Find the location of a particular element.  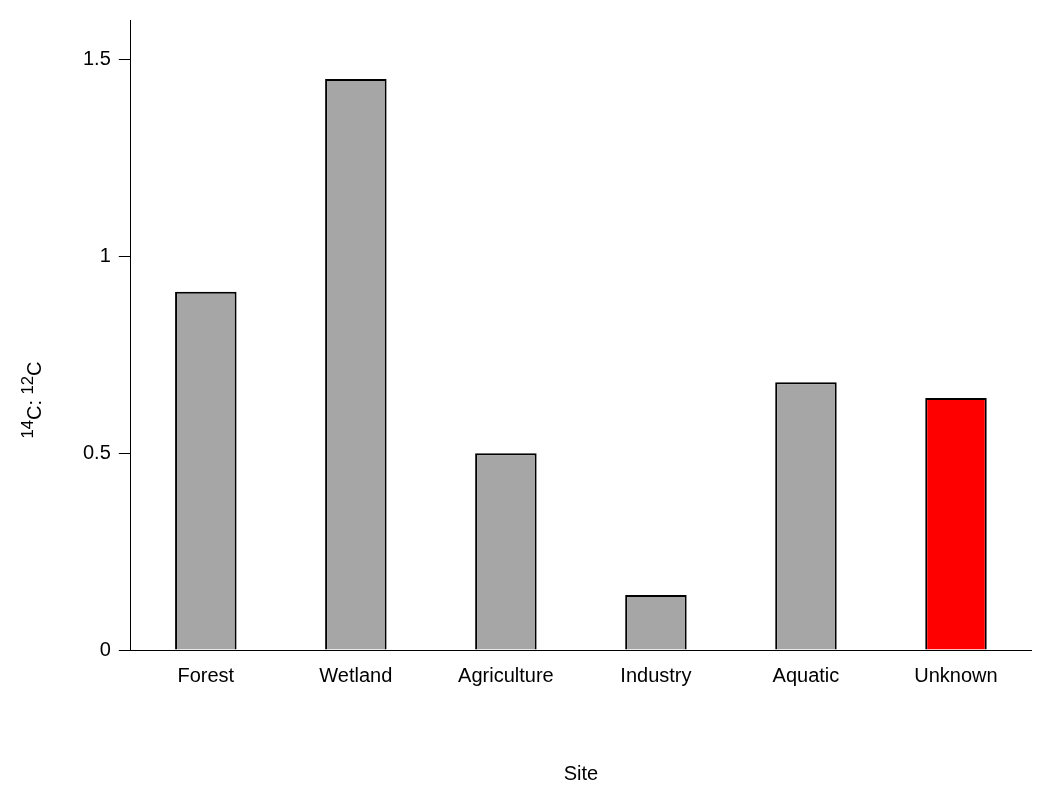

x-axis-title: Site is located at coordinates (581, 772).